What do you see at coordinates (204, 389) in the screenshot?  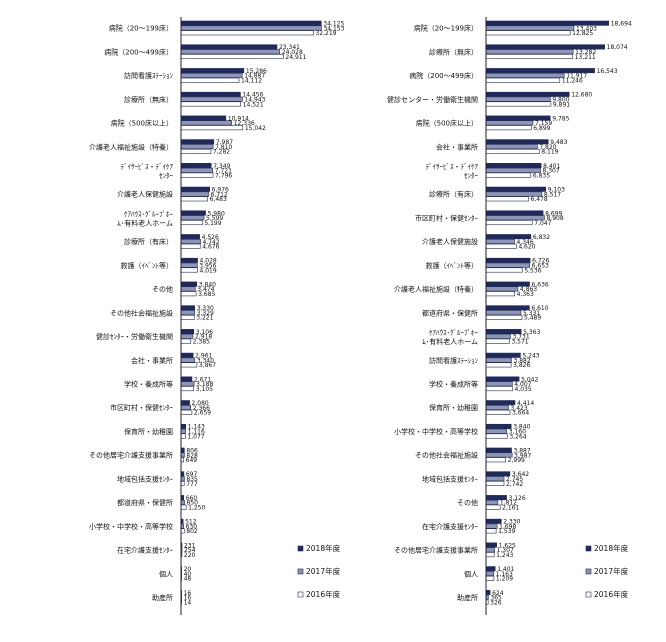 I see `value-label: 3,105` at bounding box center [204, 389].